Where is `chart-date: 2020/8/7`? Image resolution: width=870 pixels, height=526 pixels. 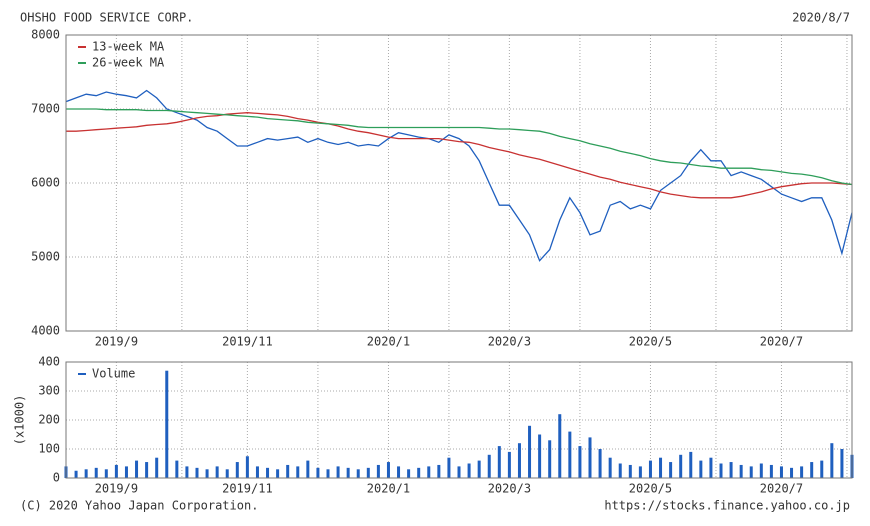 chart-date: 2020/8/7 is located at coordinates (821, 18).